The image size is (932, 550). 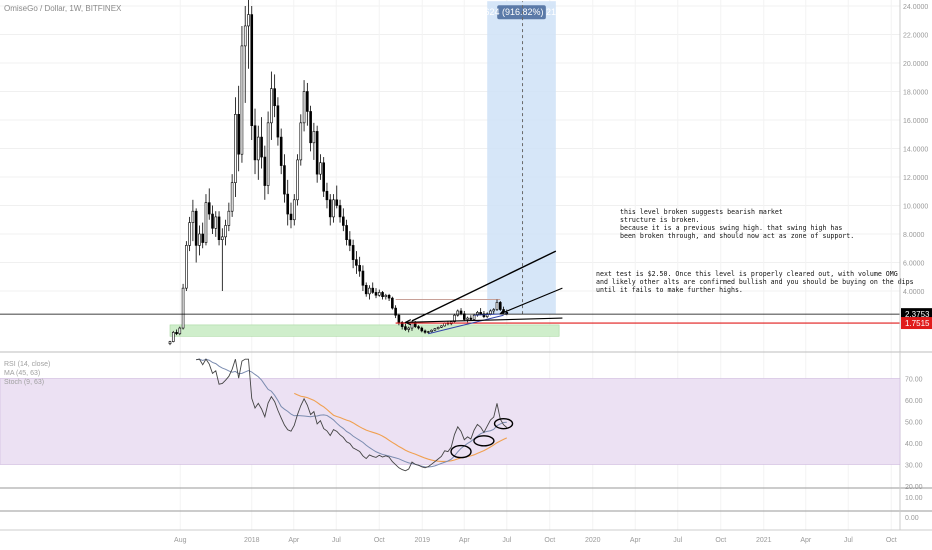 What do you see at coordinates (364, 330) in the screenshot?
I see `support-zone` at bounding box center [364, 330].